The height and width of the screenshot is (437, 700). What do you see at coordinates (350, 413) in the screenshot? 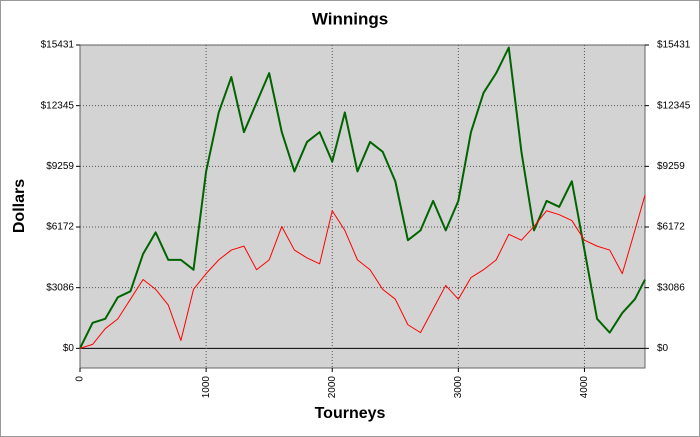
I see `x-axis-title: Tourneys` at bounding box center [350, 413].